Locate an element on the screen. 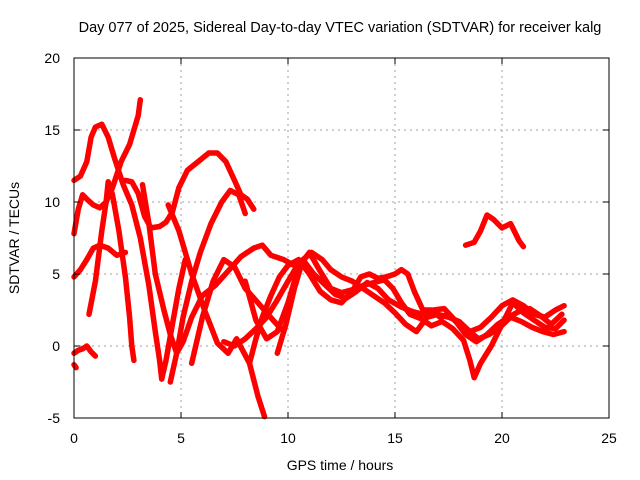  y-tick-label: -5 is located at coordinates (54, 418).